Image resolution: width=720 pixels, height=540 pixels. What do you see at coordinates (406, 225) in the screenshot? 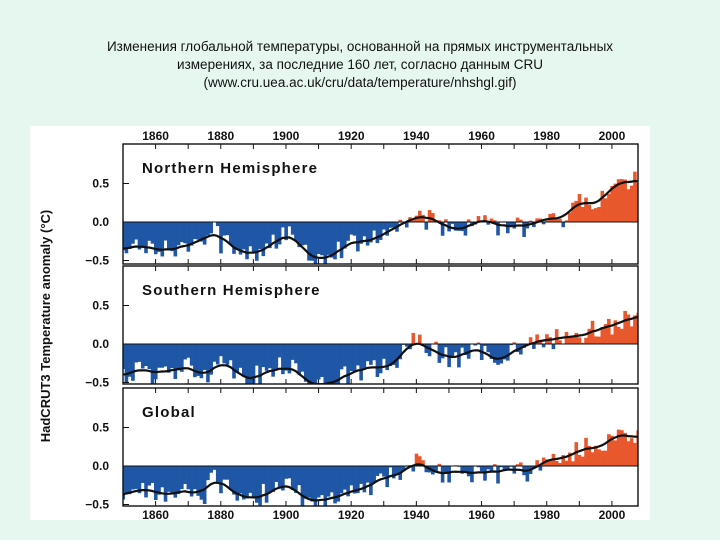
I see `bar-1937` at bounding box center [406, 225].